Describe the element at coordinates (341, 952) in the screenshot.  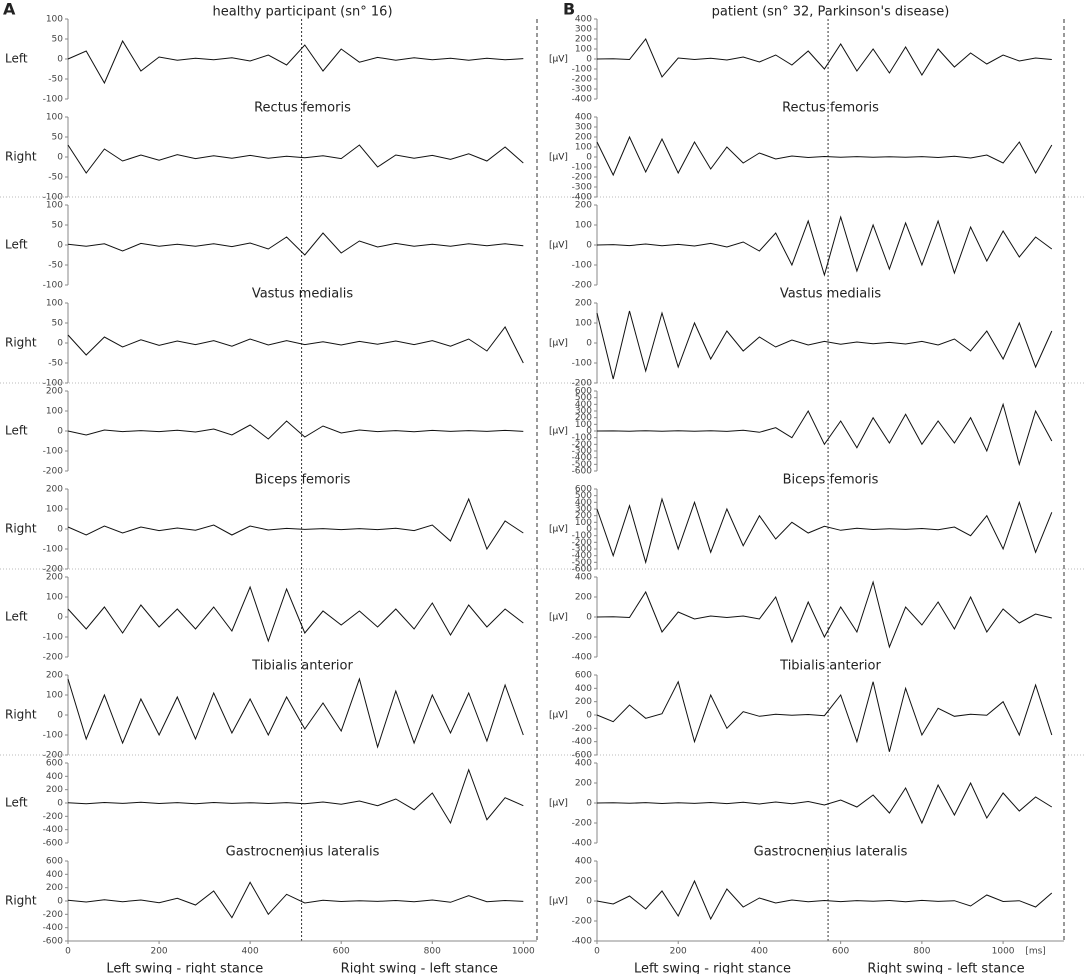
I see `x-tick-label: 600` at that location.